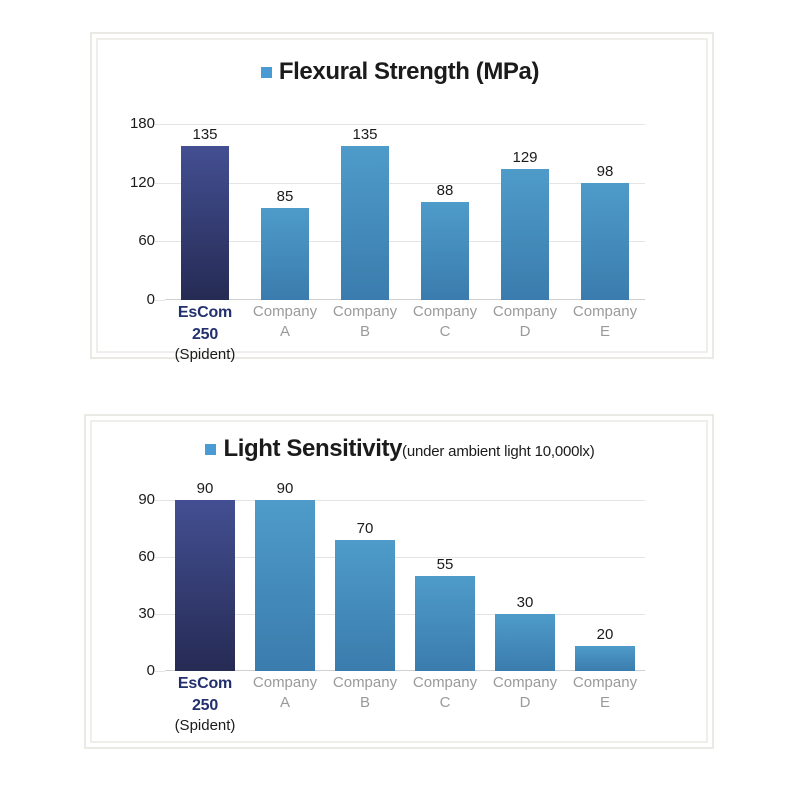 The height and width of the screenshot is (800, 800). I want to click on y-axis-tick-label: 90, so click(146, 500).